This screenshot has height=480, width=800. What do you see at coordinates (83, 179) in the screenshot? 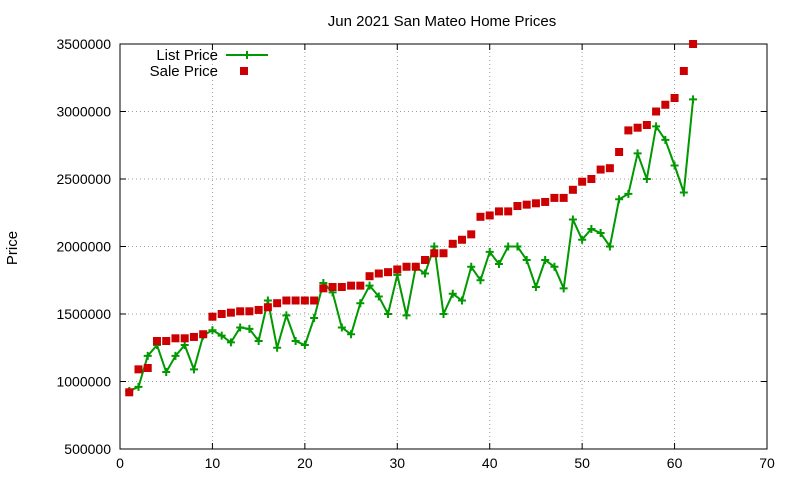
I see `y-tick-label: 2500000` at bounding box center [83, 179].